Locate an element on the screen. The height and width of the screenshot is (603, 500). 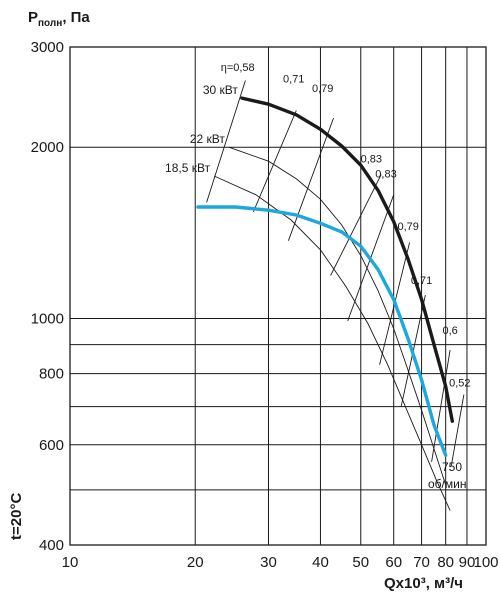
y-axis-title-sub: полн is located at coordinates (50, 23).